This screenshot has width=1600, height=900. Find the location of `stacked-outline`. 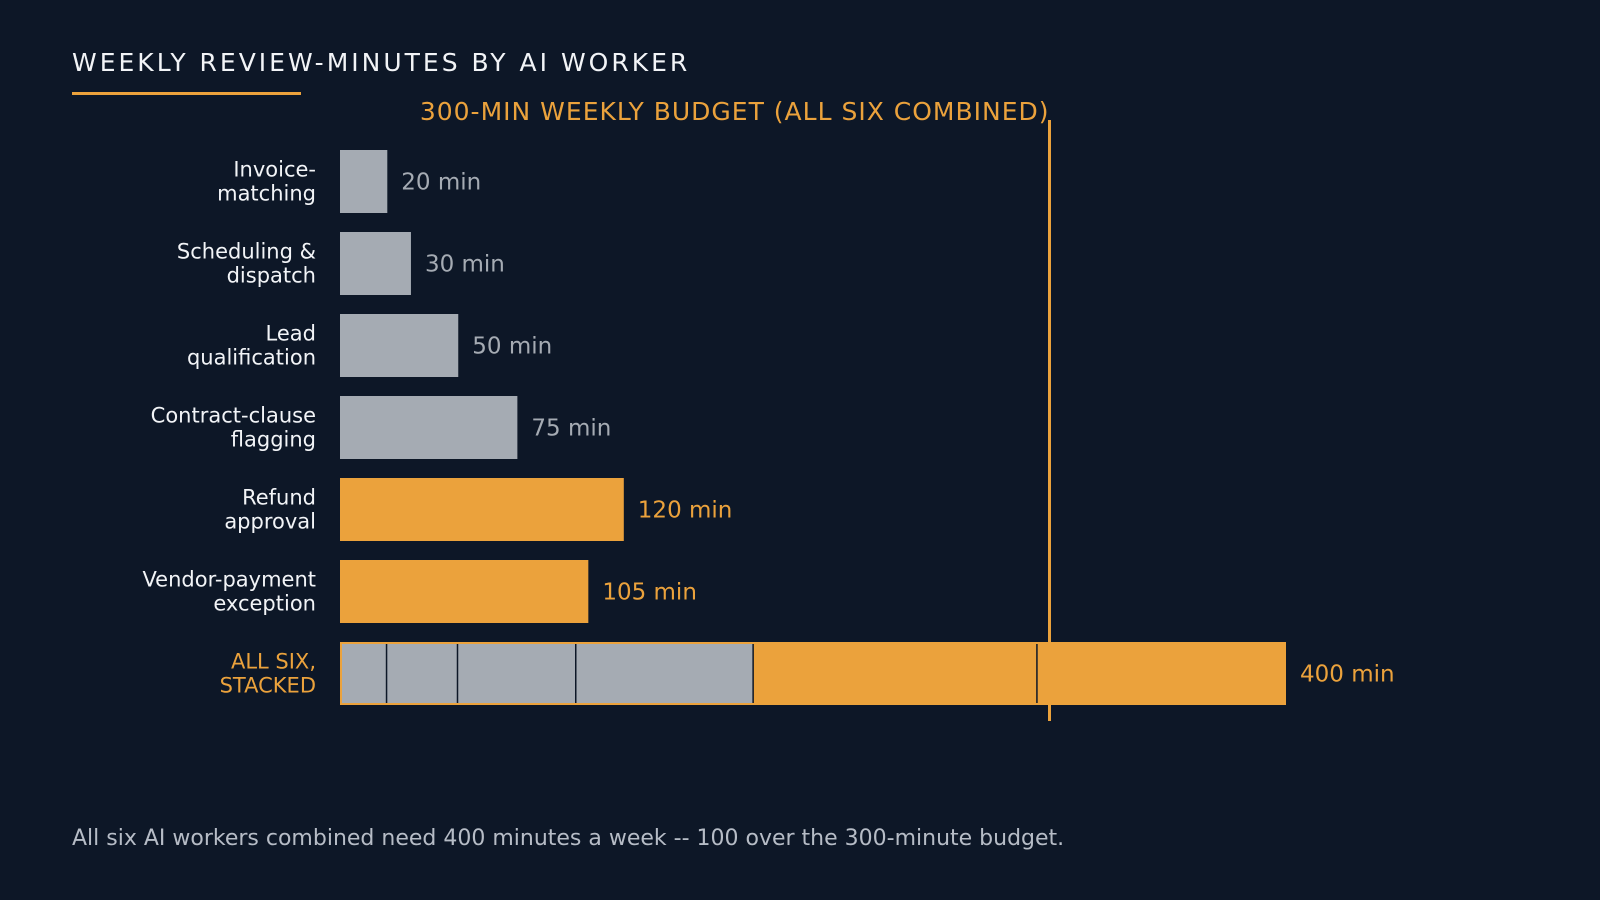

stacked-outline is located at coordinates (813, 673).